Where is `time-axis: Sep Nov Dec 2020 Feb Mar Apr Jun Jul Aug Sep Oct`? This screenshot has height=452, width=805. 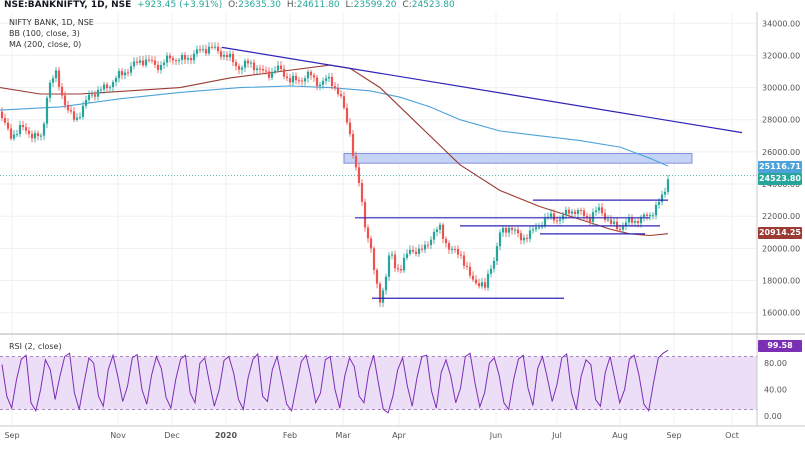
time-axis: Sep Nov Dec 2020 Feb Mar Apr Jun Jul Aug Sep Oct is located at coordinates (371, 435).